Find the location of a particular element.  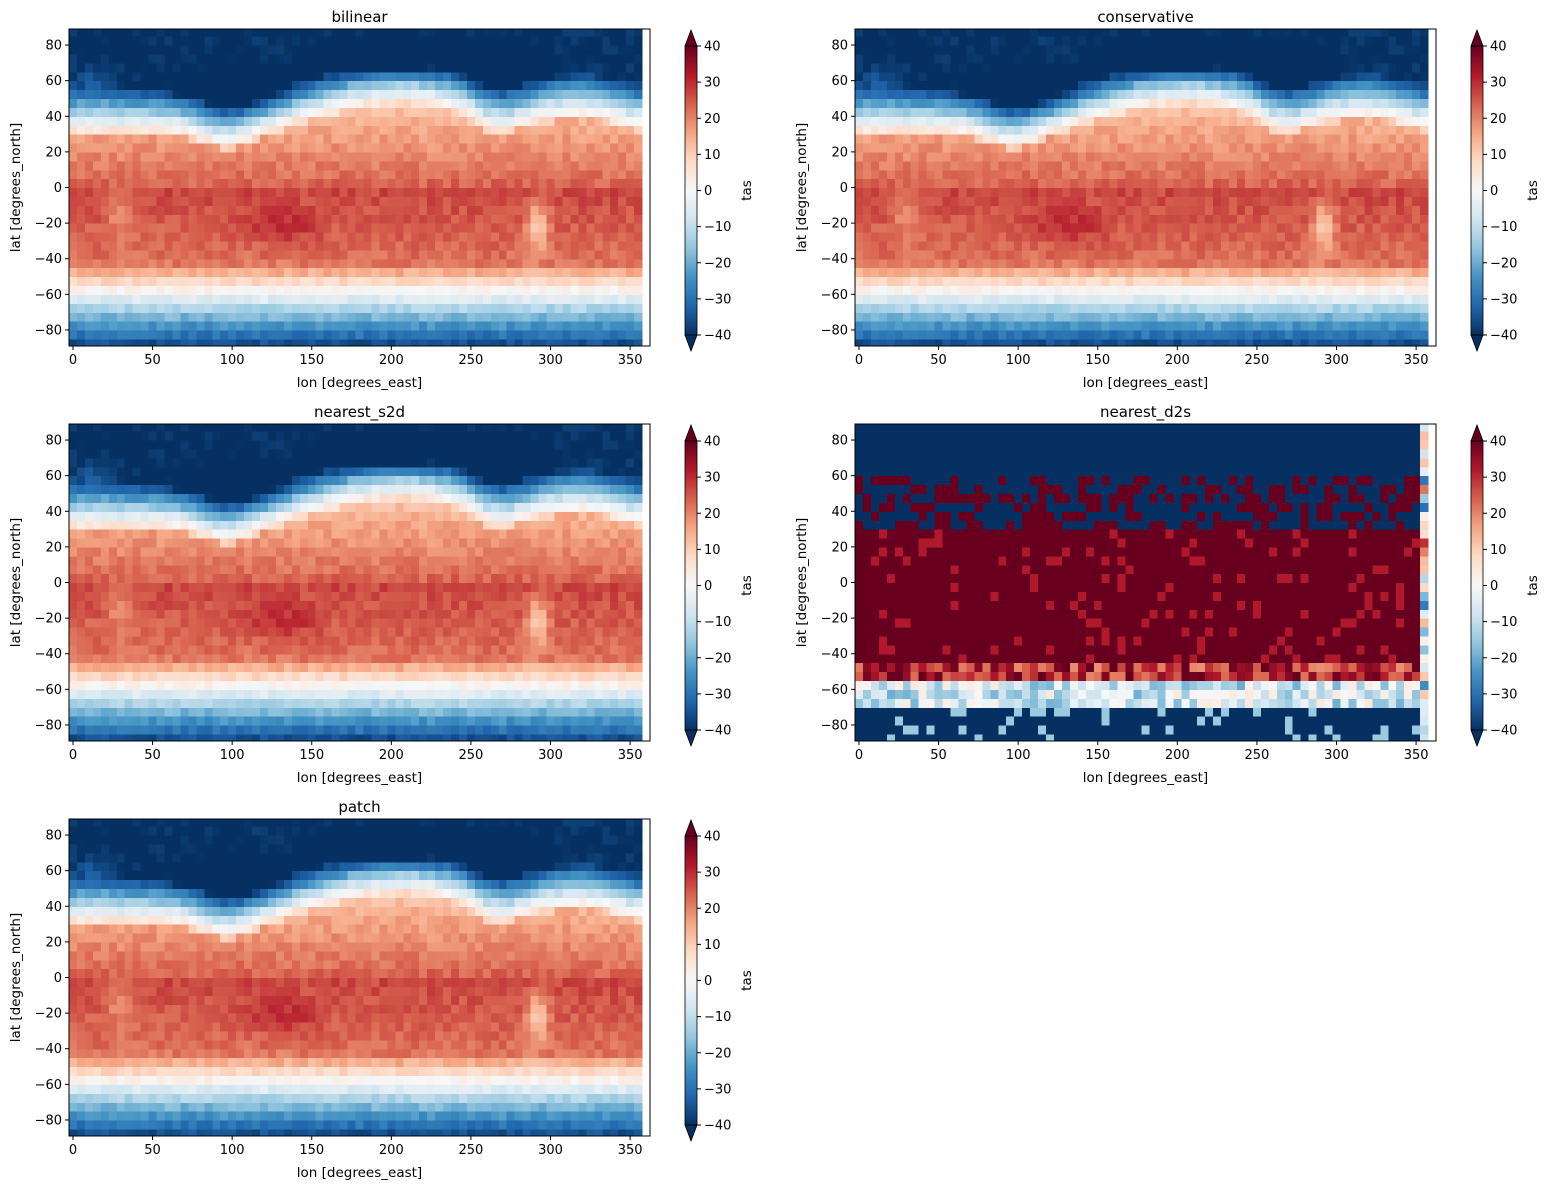

y-tick-label: −40 is located at coordinates (48, 259).